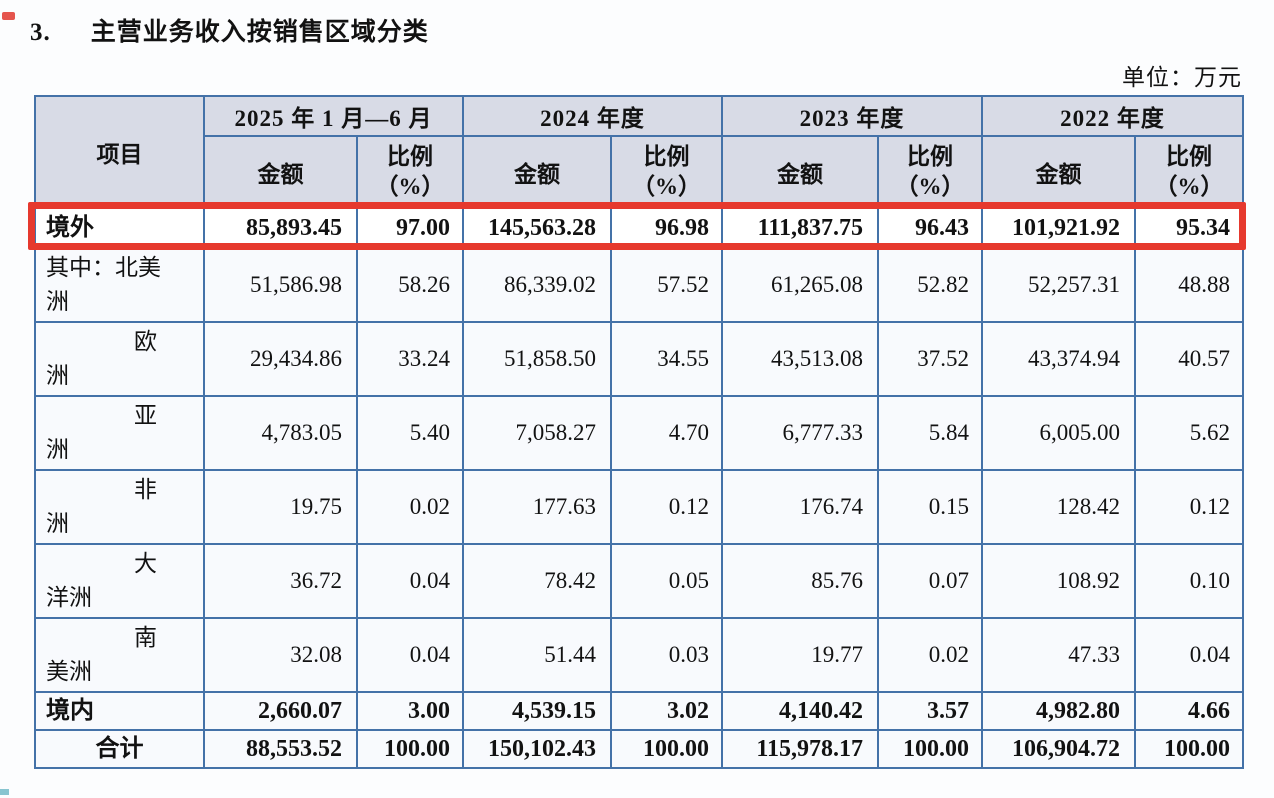 The height and width of the screenshot is (798, 1274). What do you see at coordinates (410, 359) in the screenshot?
I see `ratio-cell-europe-0: 33.24` at bounding box center [410, 359].